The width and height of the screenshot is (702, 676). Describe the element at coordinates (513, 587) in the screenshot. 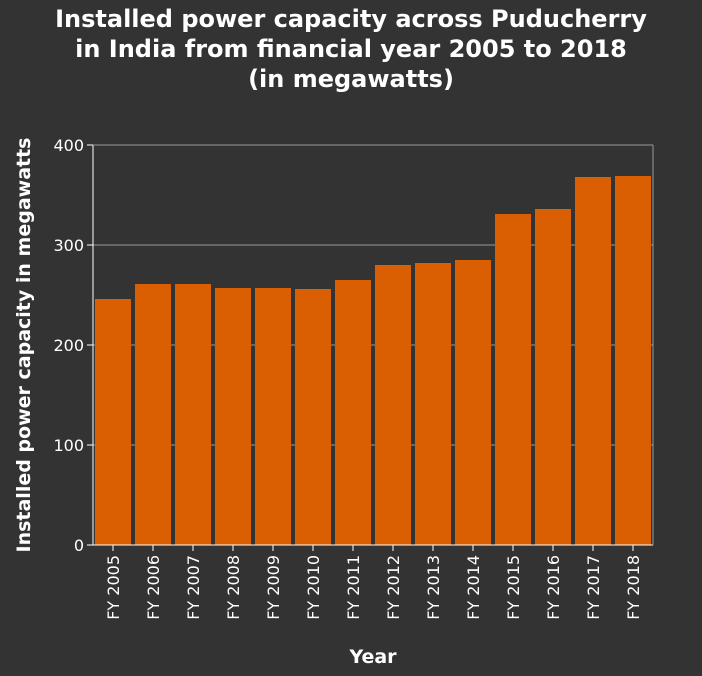

I see `x-tick-label: FY 2015` at that location.